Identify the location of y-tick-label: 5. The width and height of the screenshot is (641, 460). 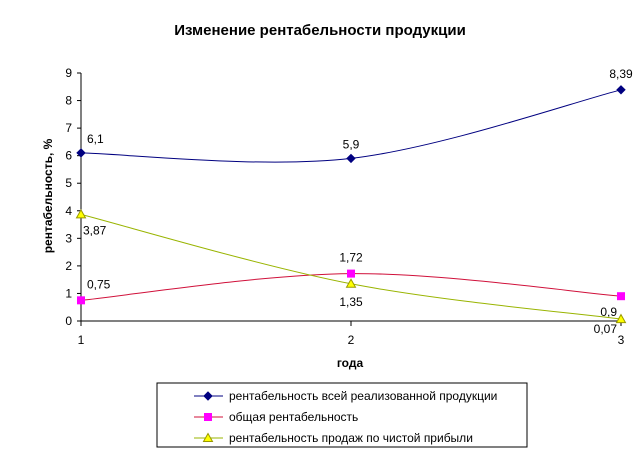
(68, 183).